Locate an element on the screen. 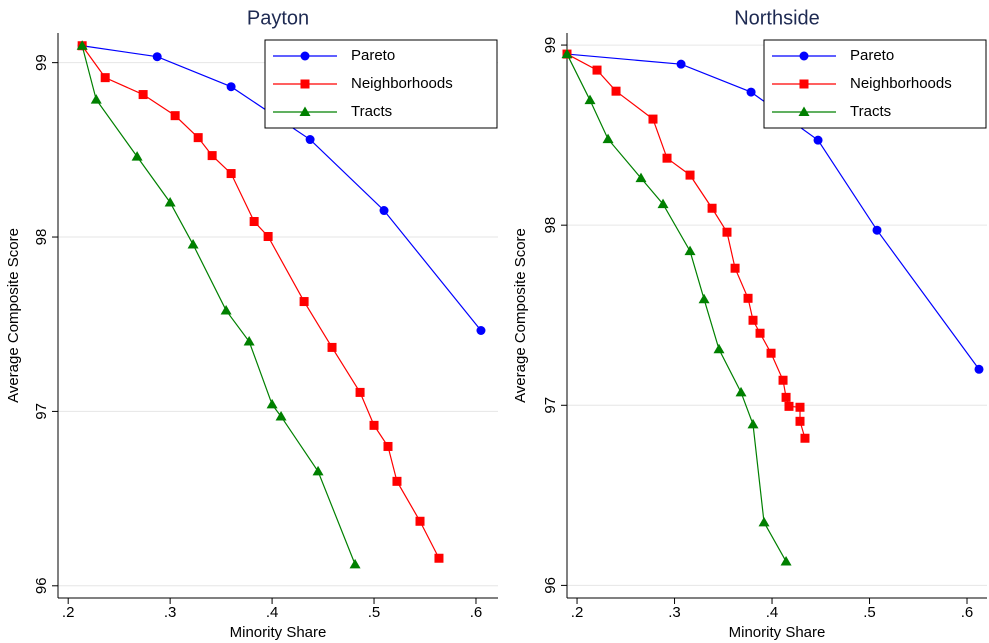 This screenshot has height=643, width=989. panel-title: Northside is located at coordinates (777, 18).